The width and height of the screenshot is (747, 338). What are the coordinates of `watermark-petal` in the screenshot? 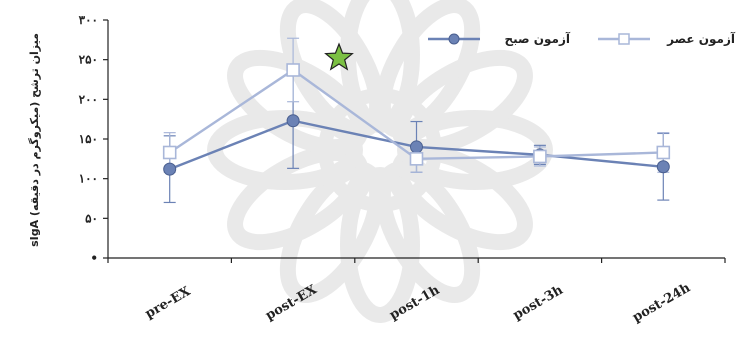 It's located at (462, 102).